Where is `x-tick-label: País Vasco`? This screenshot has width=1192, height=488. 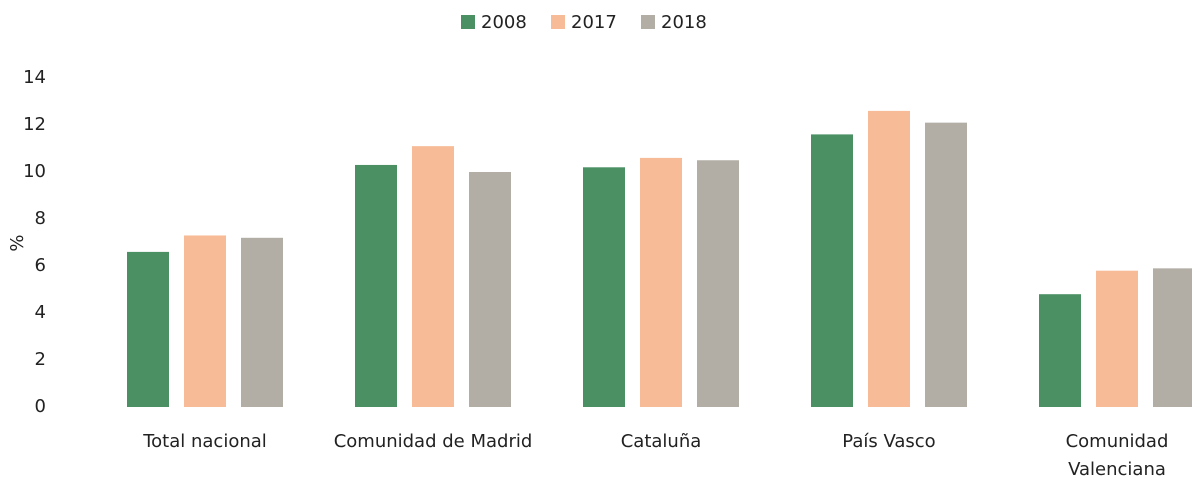 x-tick-label: País Vasco is located at coordinates (889, 441).